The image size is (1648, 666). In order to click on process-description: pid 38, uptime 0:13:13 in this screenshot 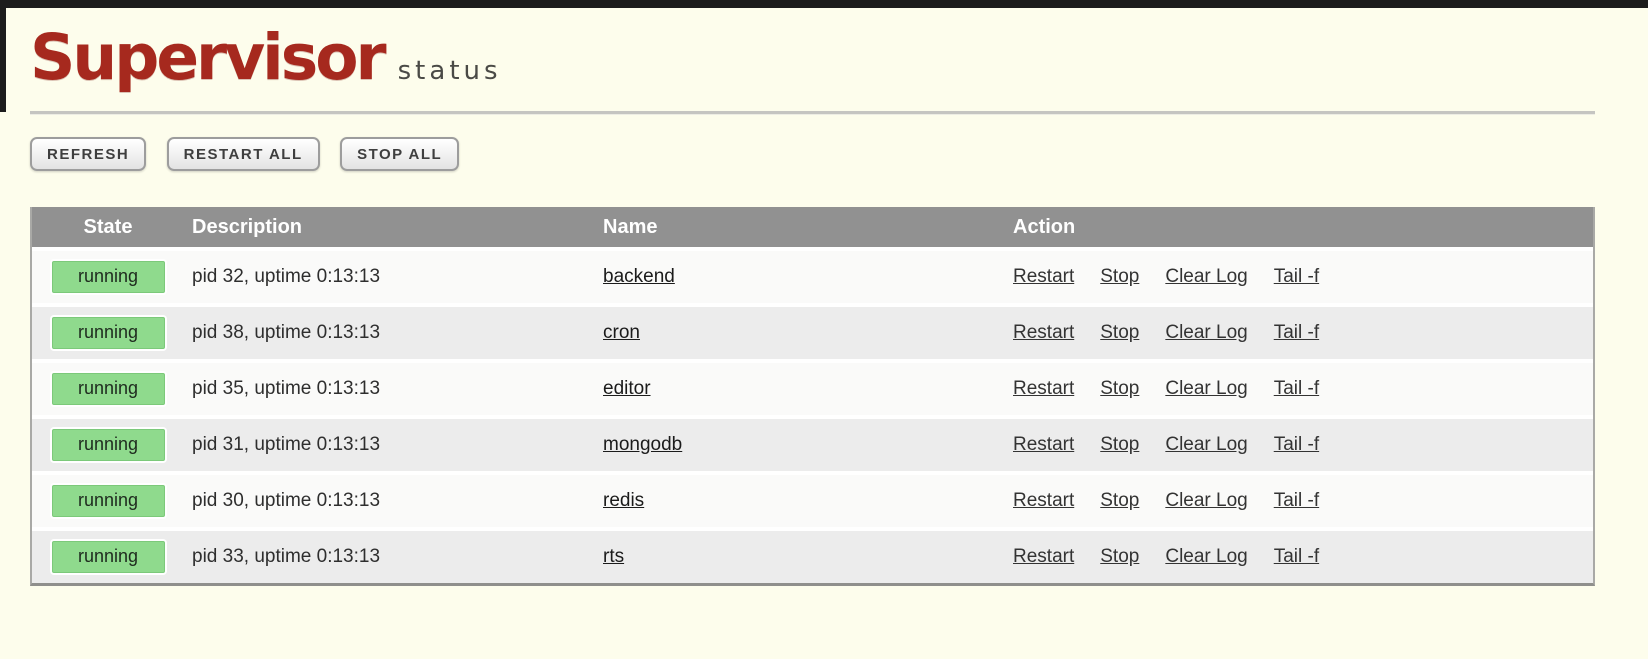, I will do `click(389, 331)`.